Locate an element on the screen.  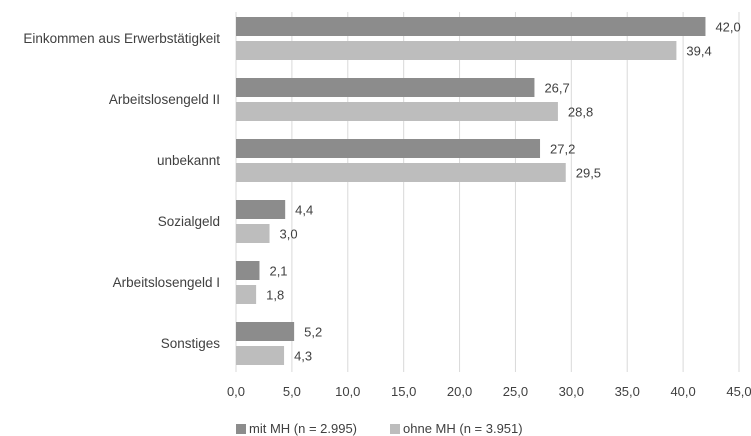
legend: mit MH (n = 2.995) ohne MH (n = 3.951) is located at coordinates (379, 428).